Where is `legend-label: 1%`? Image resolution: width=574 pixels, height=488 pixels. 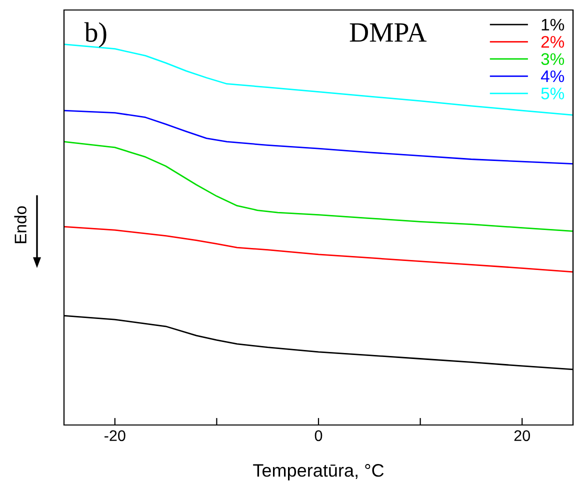 legend-label: 1% is located at coordinates (553, 24).